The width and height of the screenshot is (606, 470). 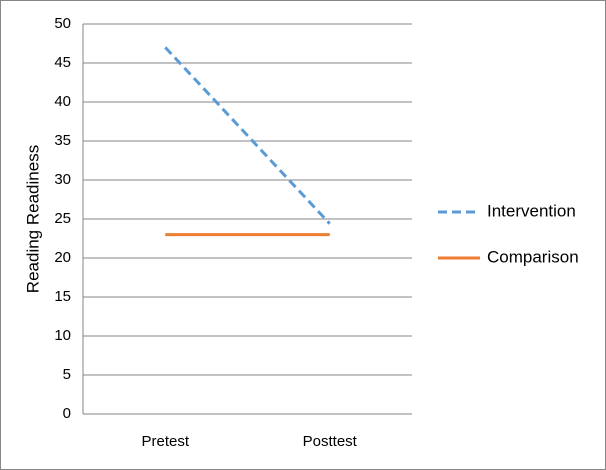 I want to click on x-tick-label: Pretest, so click(x=165, y=441).